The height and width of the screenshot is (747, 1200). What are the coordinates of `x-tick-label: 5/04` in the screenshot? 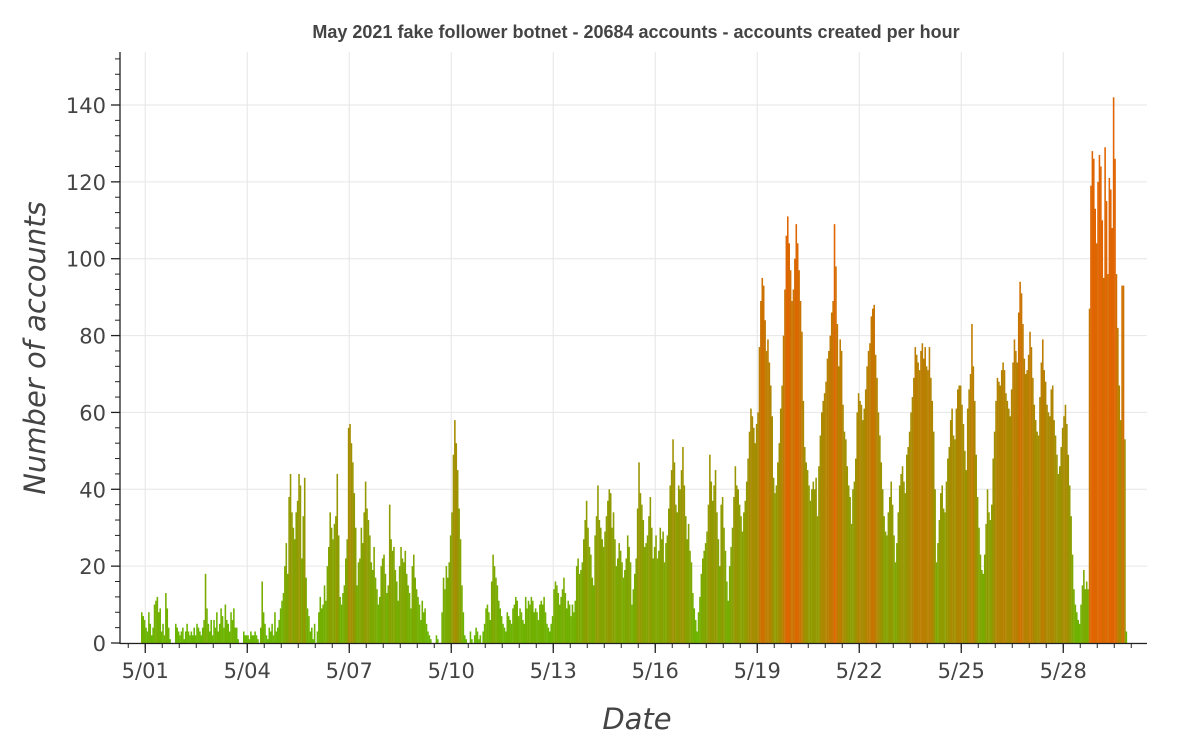 It's located at (247, 671).